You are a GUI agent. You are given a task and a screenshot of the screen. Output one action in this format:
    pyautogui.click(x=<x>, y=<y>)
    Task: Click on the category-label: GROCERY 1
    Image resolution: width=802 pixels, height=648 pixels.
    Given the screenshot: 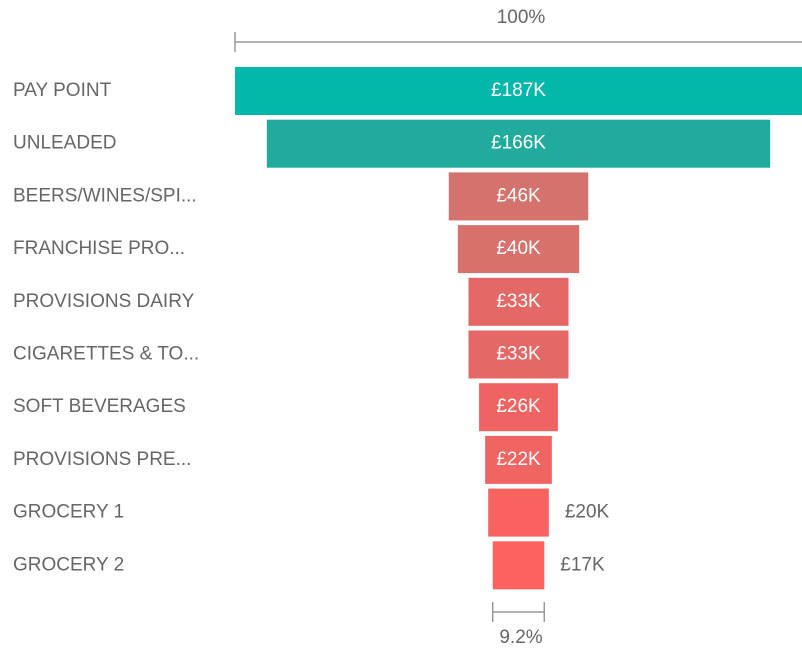 What is the action you would take?
    pyautogui.click(x=68, y=512)
    